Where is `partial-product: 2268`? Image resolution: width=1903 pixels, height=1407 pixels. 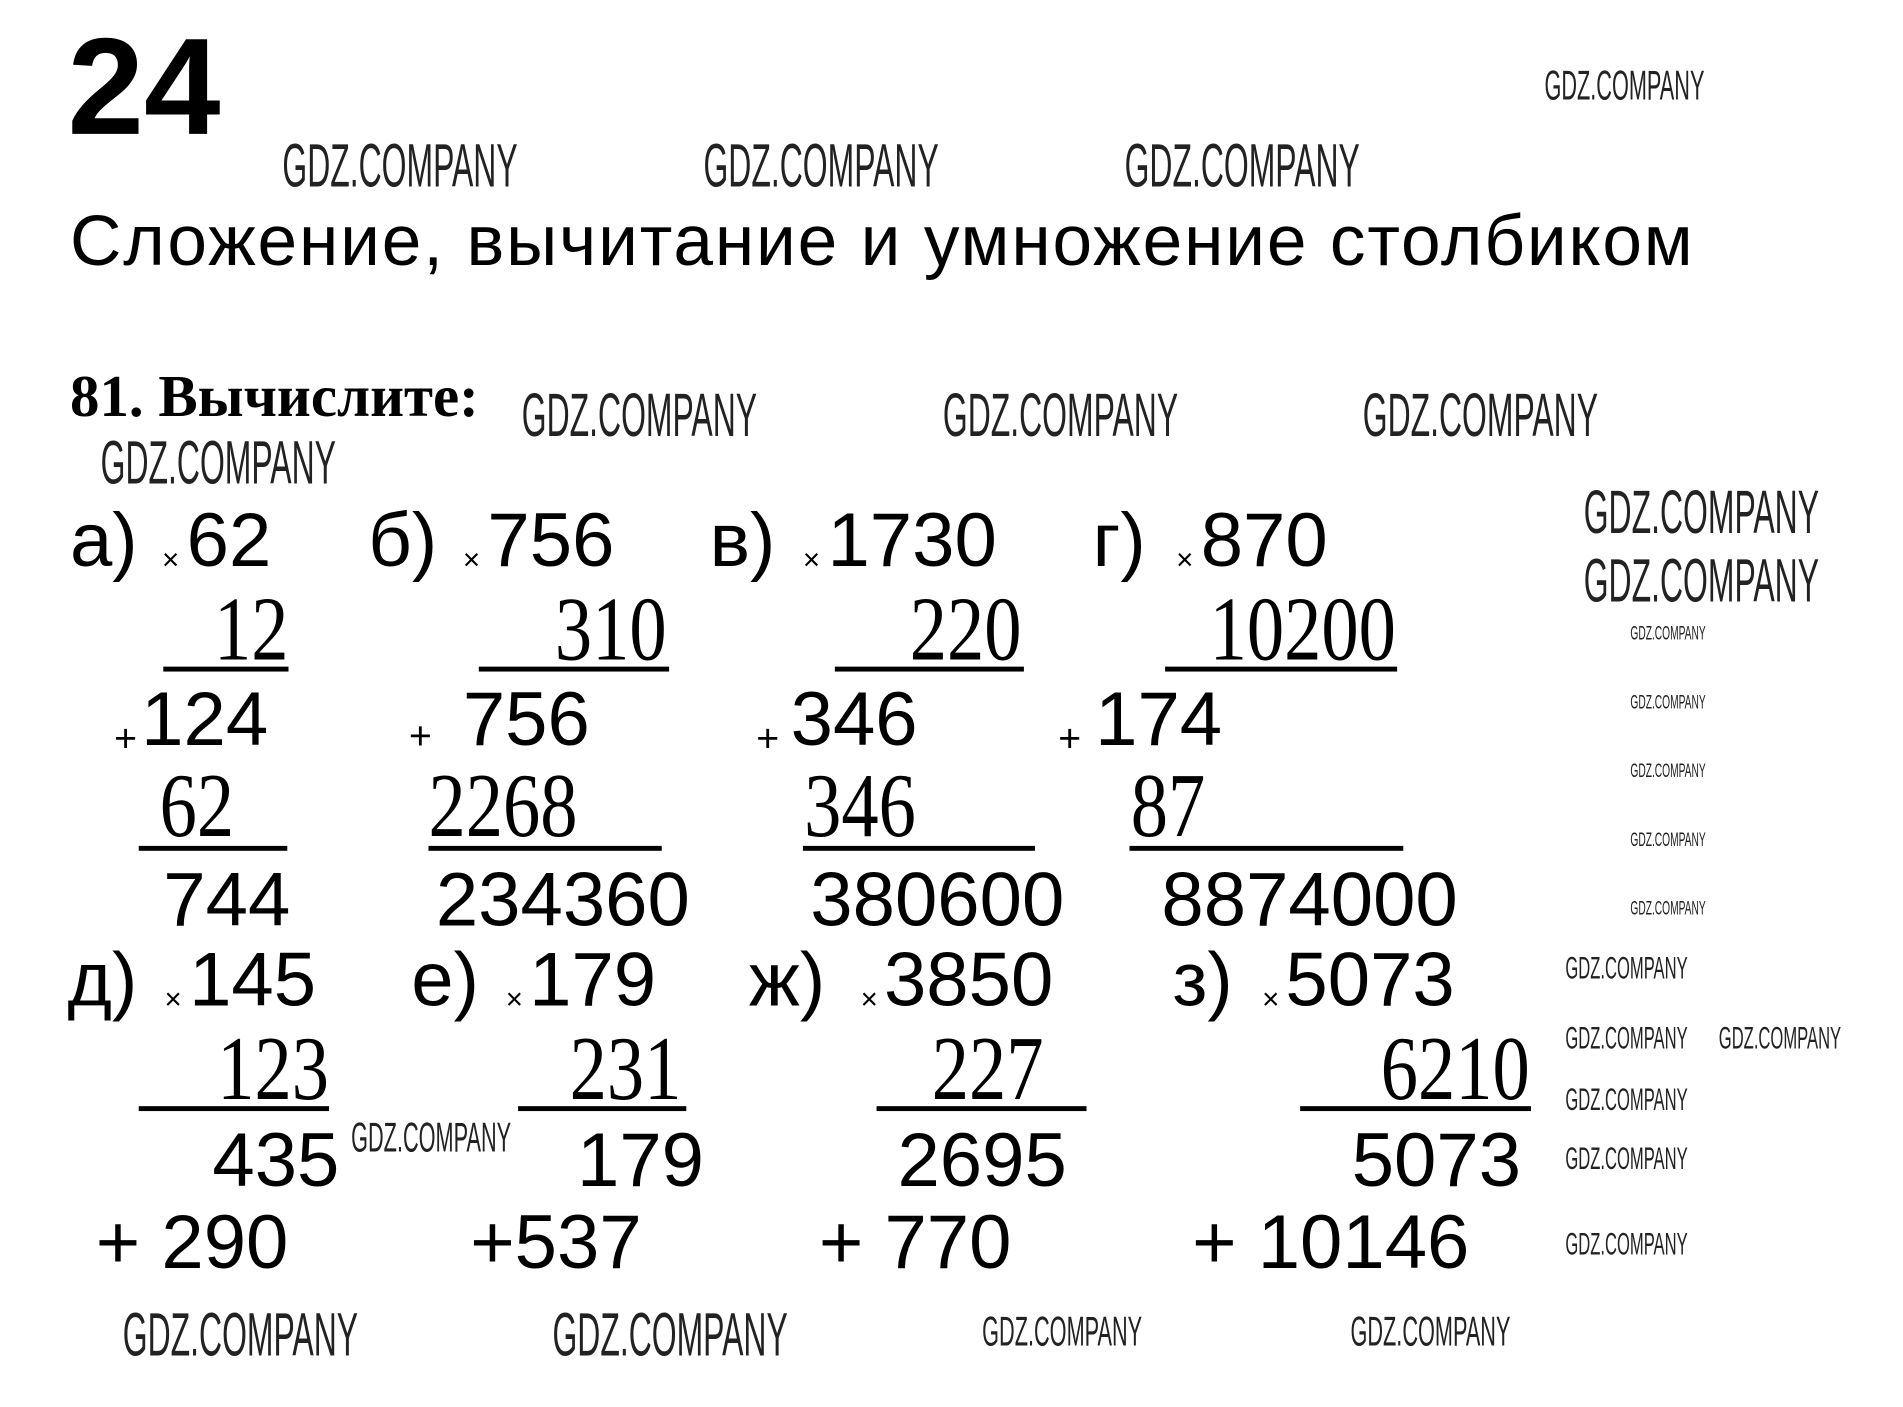
partial-product: 2268 is located at coordinates (503, 806).